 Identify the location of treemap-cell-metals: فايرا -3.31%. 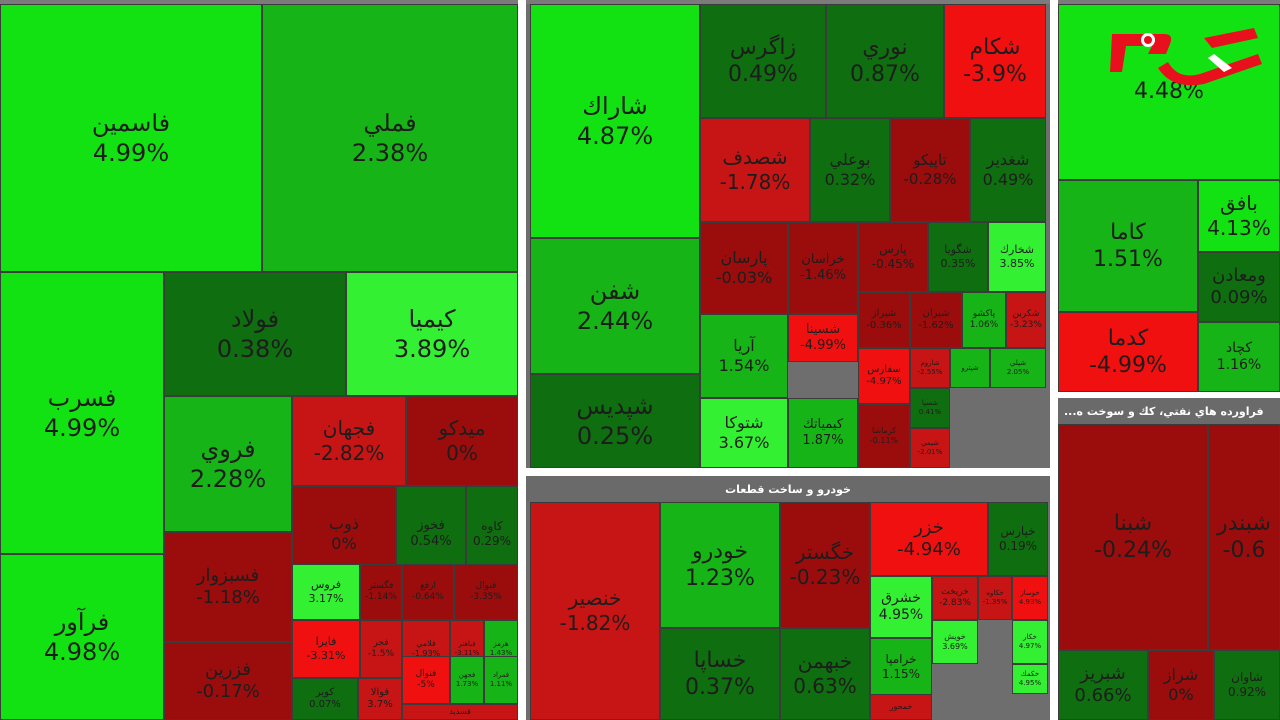
(326, 649).